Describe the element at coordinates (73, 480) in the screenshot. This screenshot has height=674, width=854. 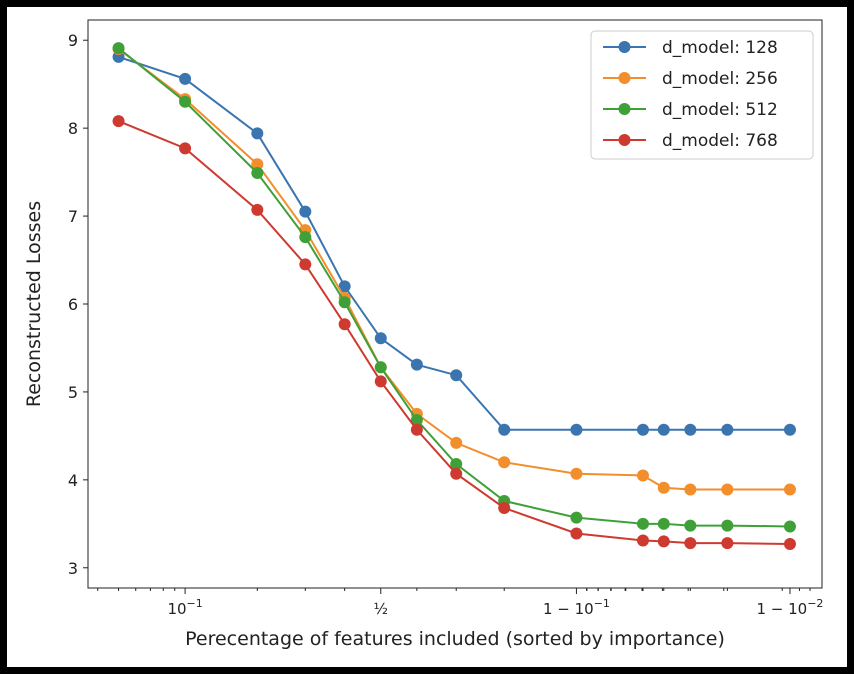
I see `y-tick-label: 4` at that location.